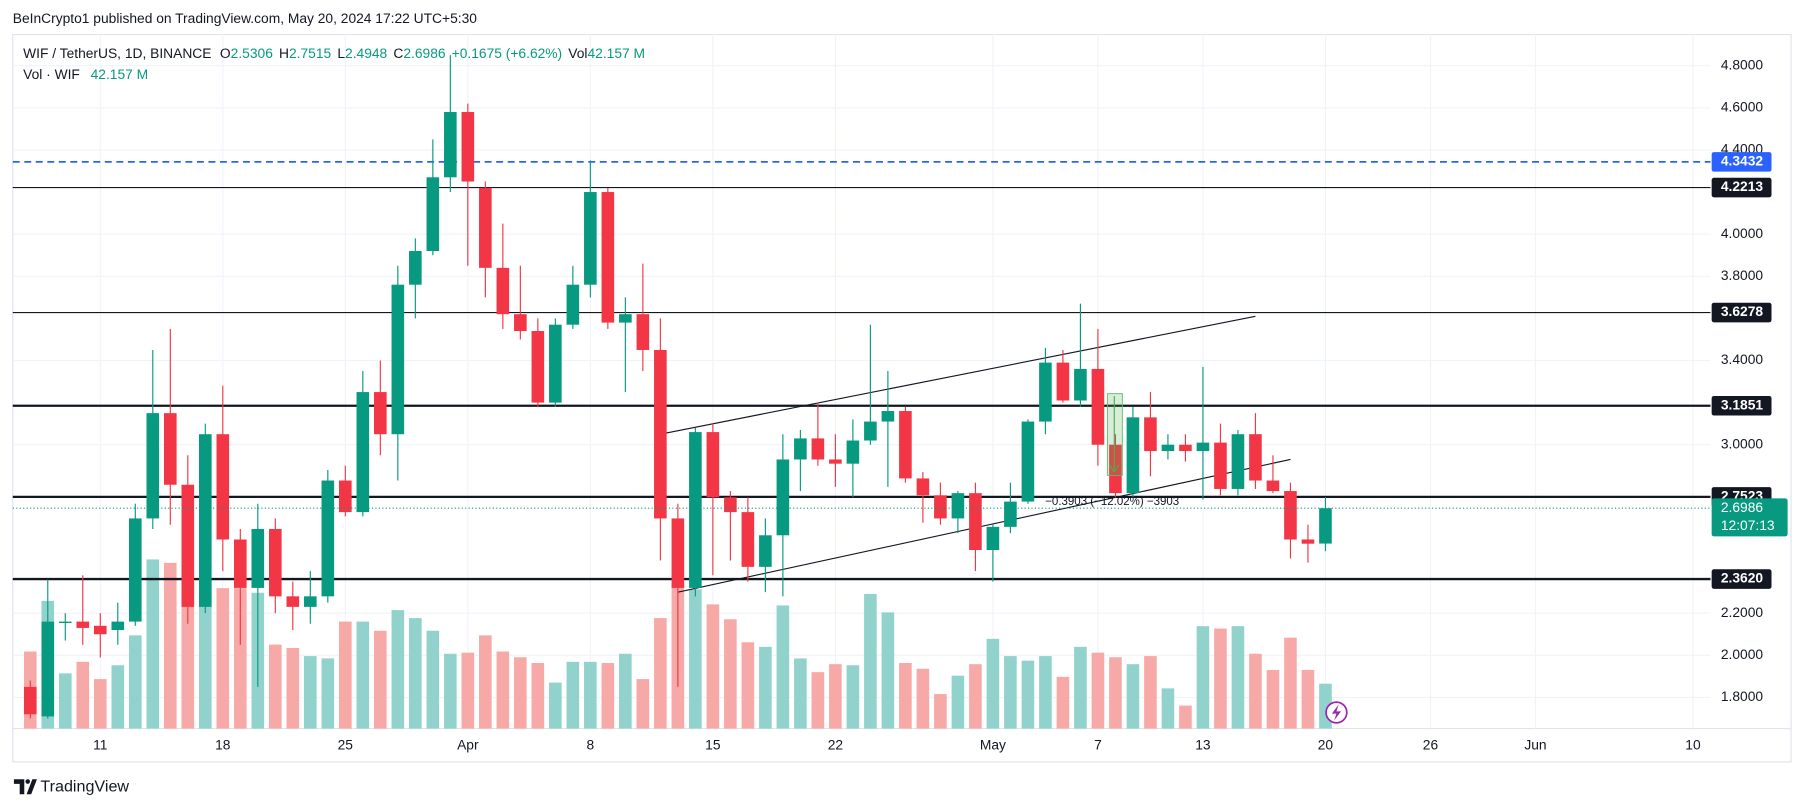  I want to click on brand-logo, so click(25, 787).